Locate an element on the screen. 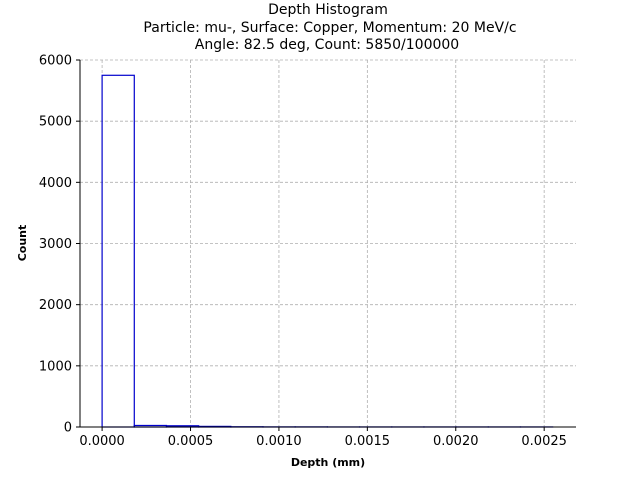  x-tick-label: 0.0010 is located at coordinates (279, 441).